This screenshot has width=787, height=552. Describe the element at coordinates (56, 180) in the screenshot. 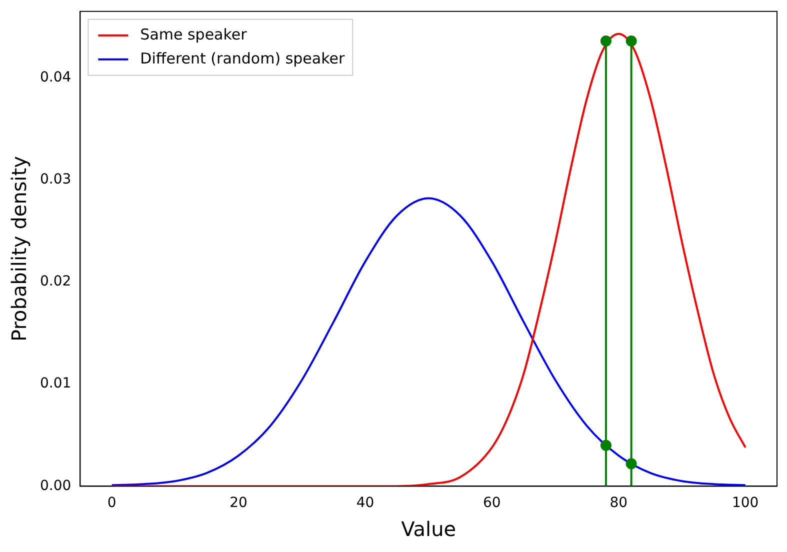

I see `y-tick-label: 0.03` at that location.